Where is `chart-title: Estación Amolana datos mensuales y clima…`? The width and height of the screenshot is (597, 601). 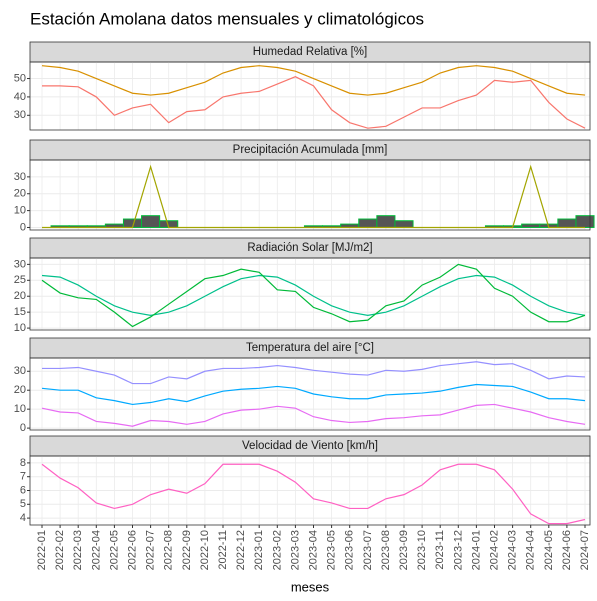 chart-title: Estación Amolana datos mensuales y clima… is located at coordinates (227, 18).